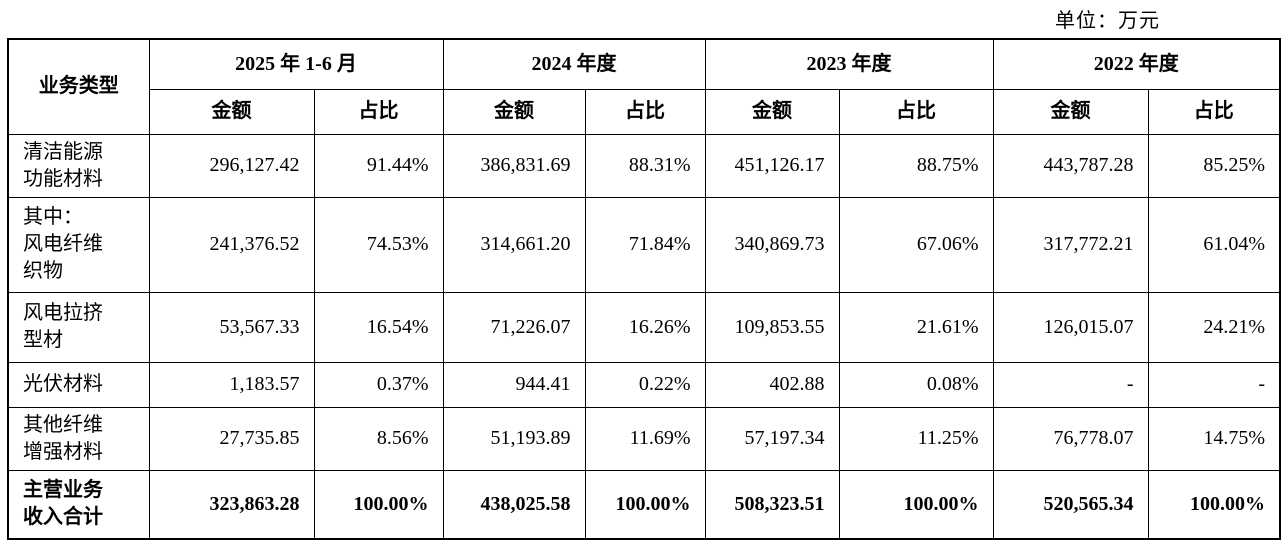  I want to click on amount-cell: 314,661.20, so click(514, 244).